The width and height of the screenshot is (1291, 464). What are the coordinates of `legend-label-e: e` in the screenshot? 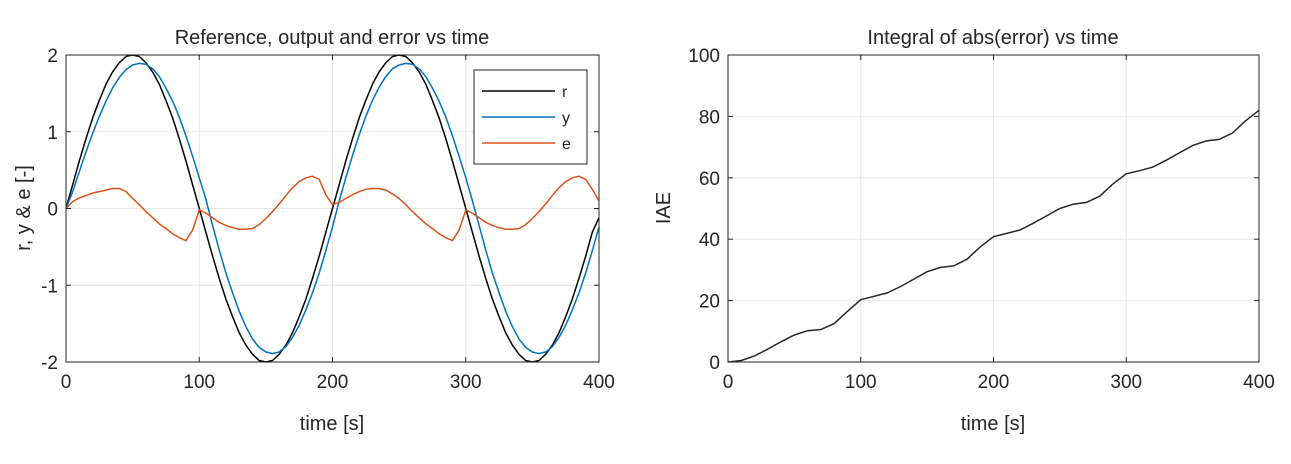 It's located at (566, 144).